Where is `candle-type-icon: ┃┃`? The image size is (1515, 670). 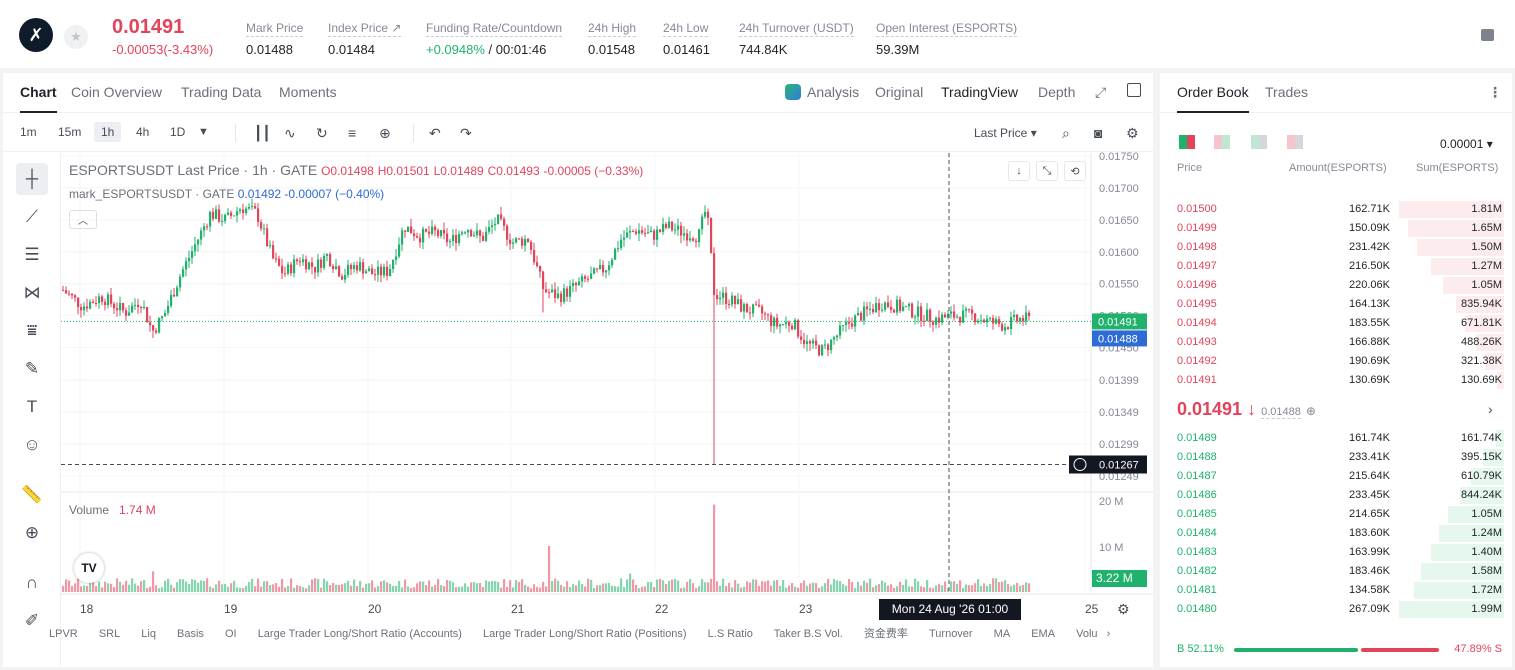 candle-type-icon: ┃┃ is located at coordinates (262, 133).